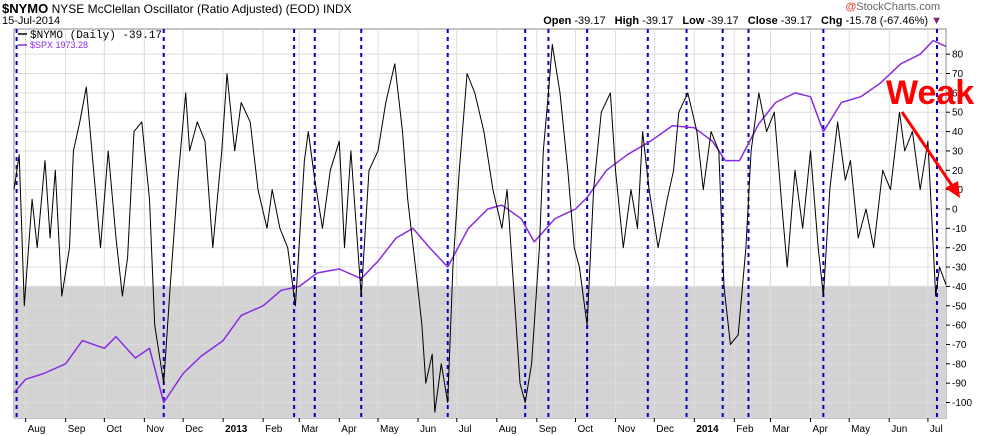 The height and width of the screenshot is (436, 984). Describe the element at coordinates (959, 384) in the screenshot. I see `y-tick-label: -90` at that location.